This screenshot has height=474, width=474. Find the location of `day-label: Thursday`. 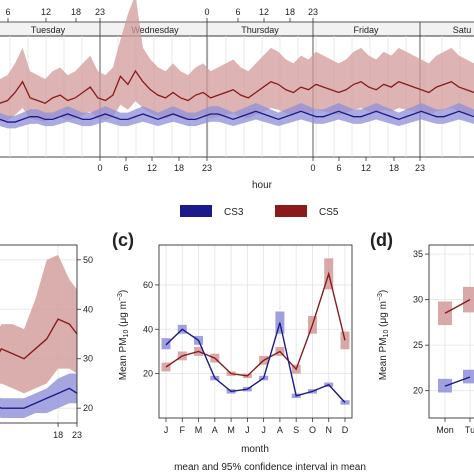

day-label: Thursday is located at coordinates (260, 30).